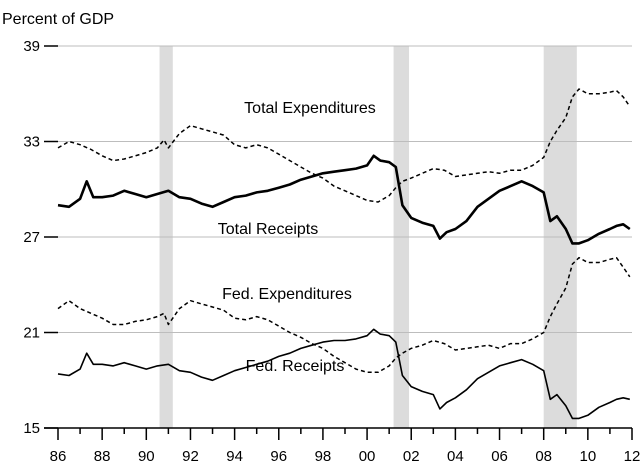 This screenshot has width=644, height=474. I want to click on y-tick-label-27: 27, so click(31, 237).